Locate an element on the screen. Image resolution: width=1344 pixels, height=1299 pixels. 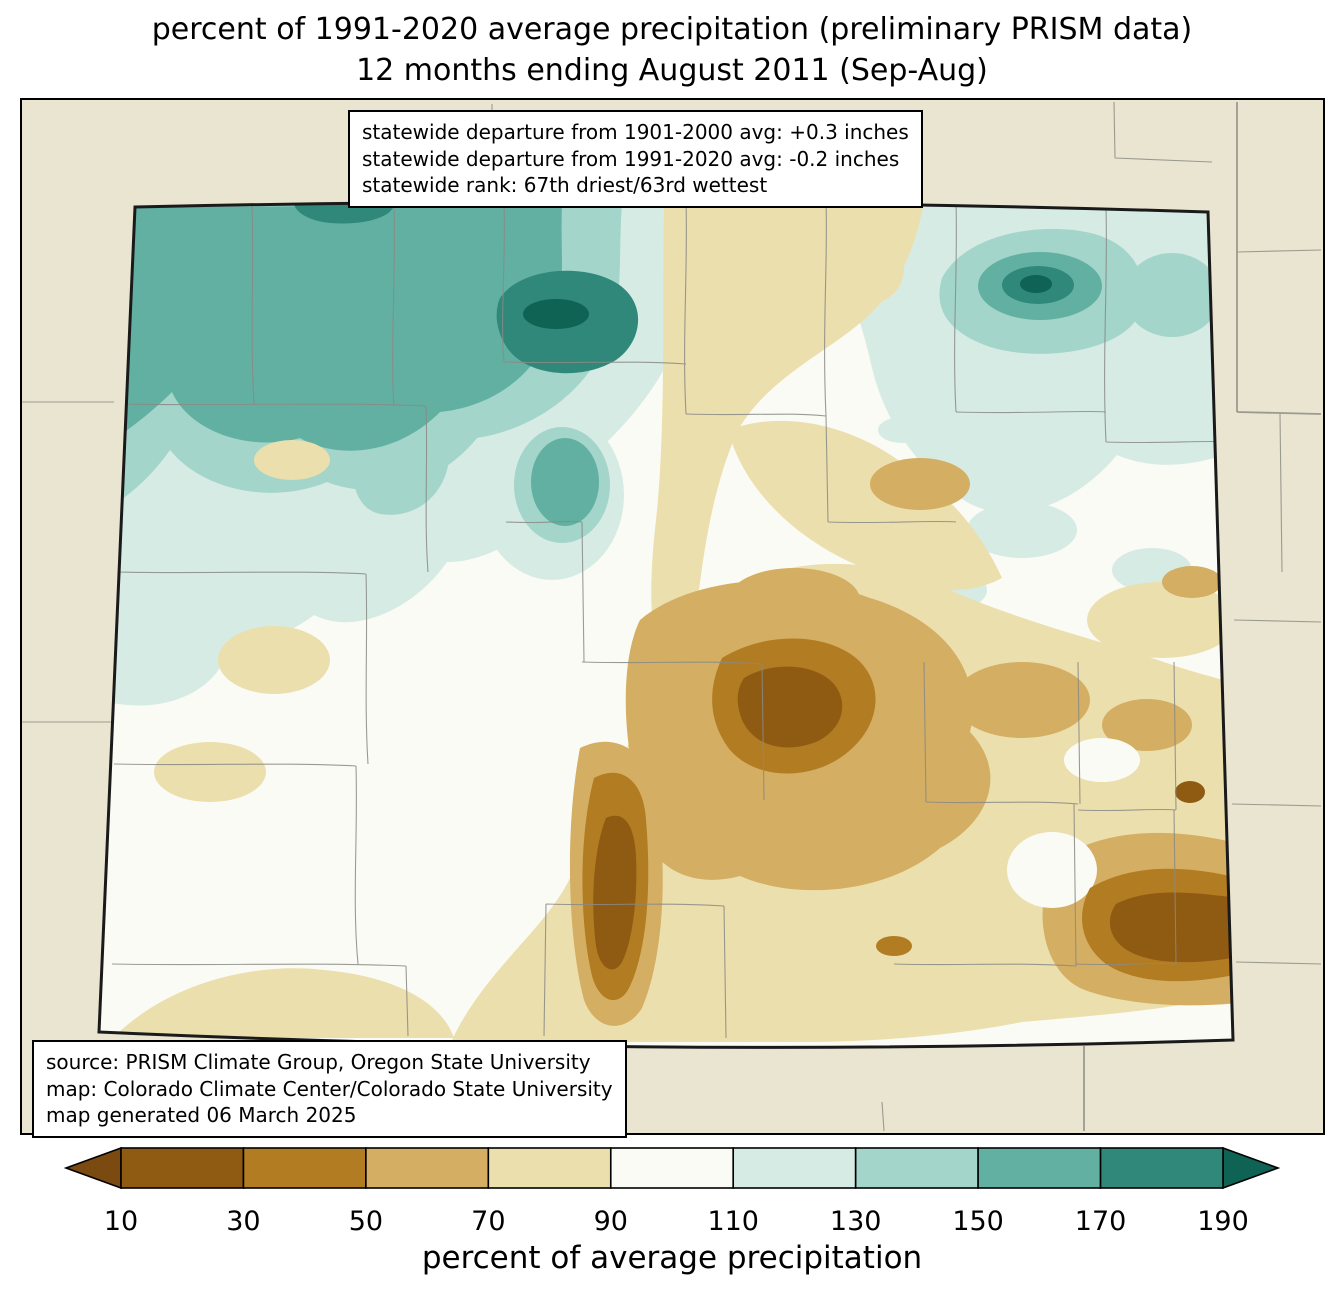
title-line2: 12 months ending August 2011 (Sep-Aug) is located at coordinates (672, 70).